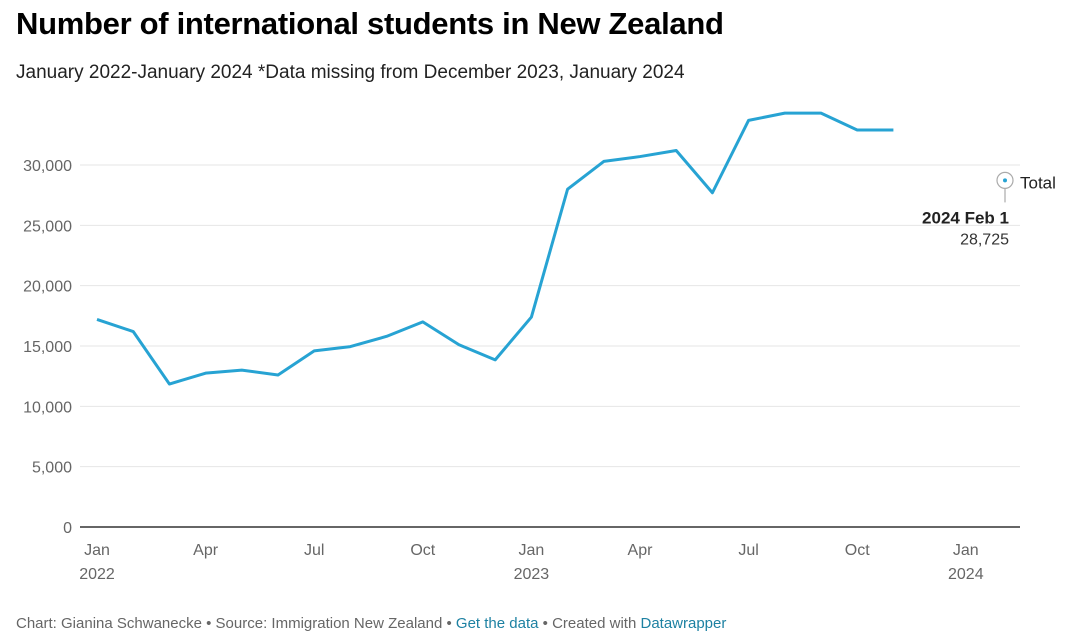  Describe the element at coordinates (966, 574) in the screenshot. I see `x-tick-year: 2024` at that location.